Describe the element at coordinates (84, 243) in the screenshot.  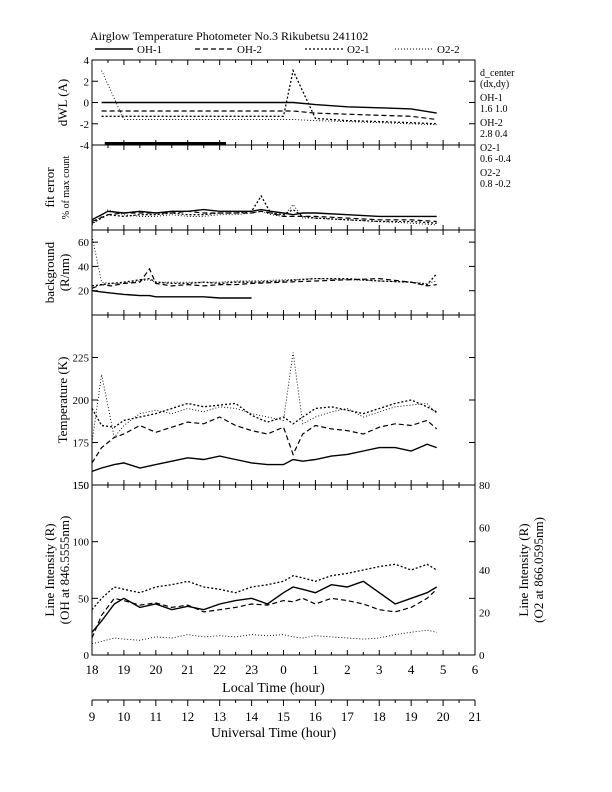
I see `y-tick-label: 60` at that location.